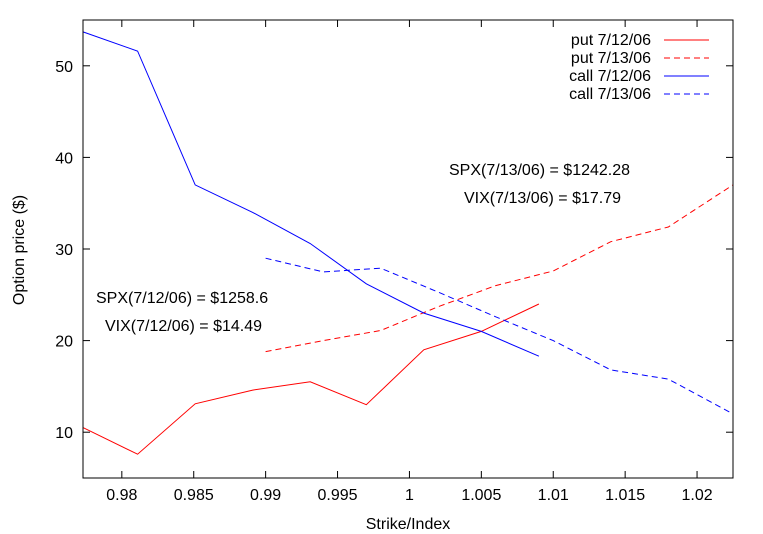 The image size is (763, 534). Describe the element at coordinates (481, 495) in the screenshot. I see `x-tick-label: 1.005` at that location.